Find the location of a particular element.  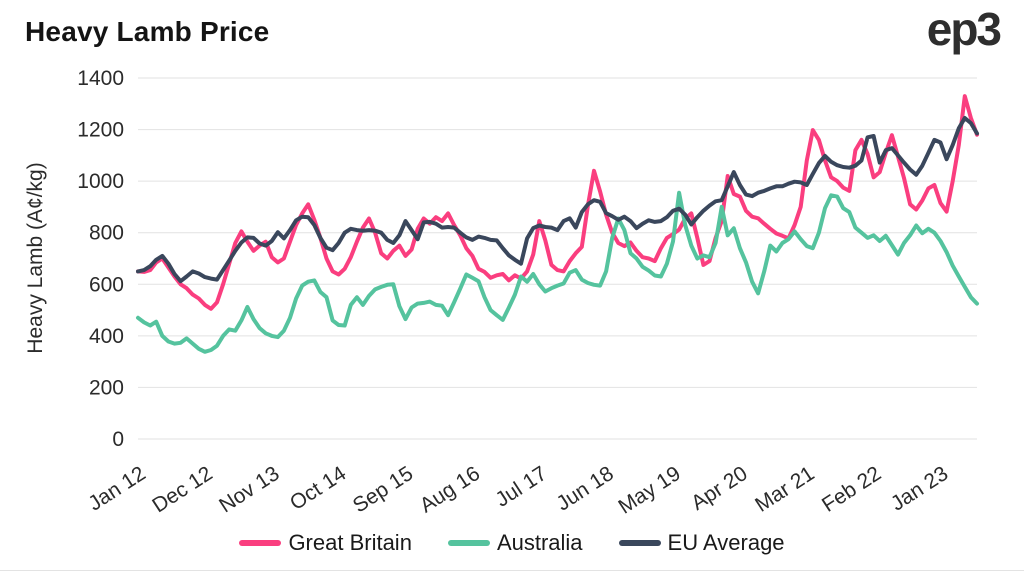

page-title: Heavy Lamb Price is located at coordinates (147, 31).